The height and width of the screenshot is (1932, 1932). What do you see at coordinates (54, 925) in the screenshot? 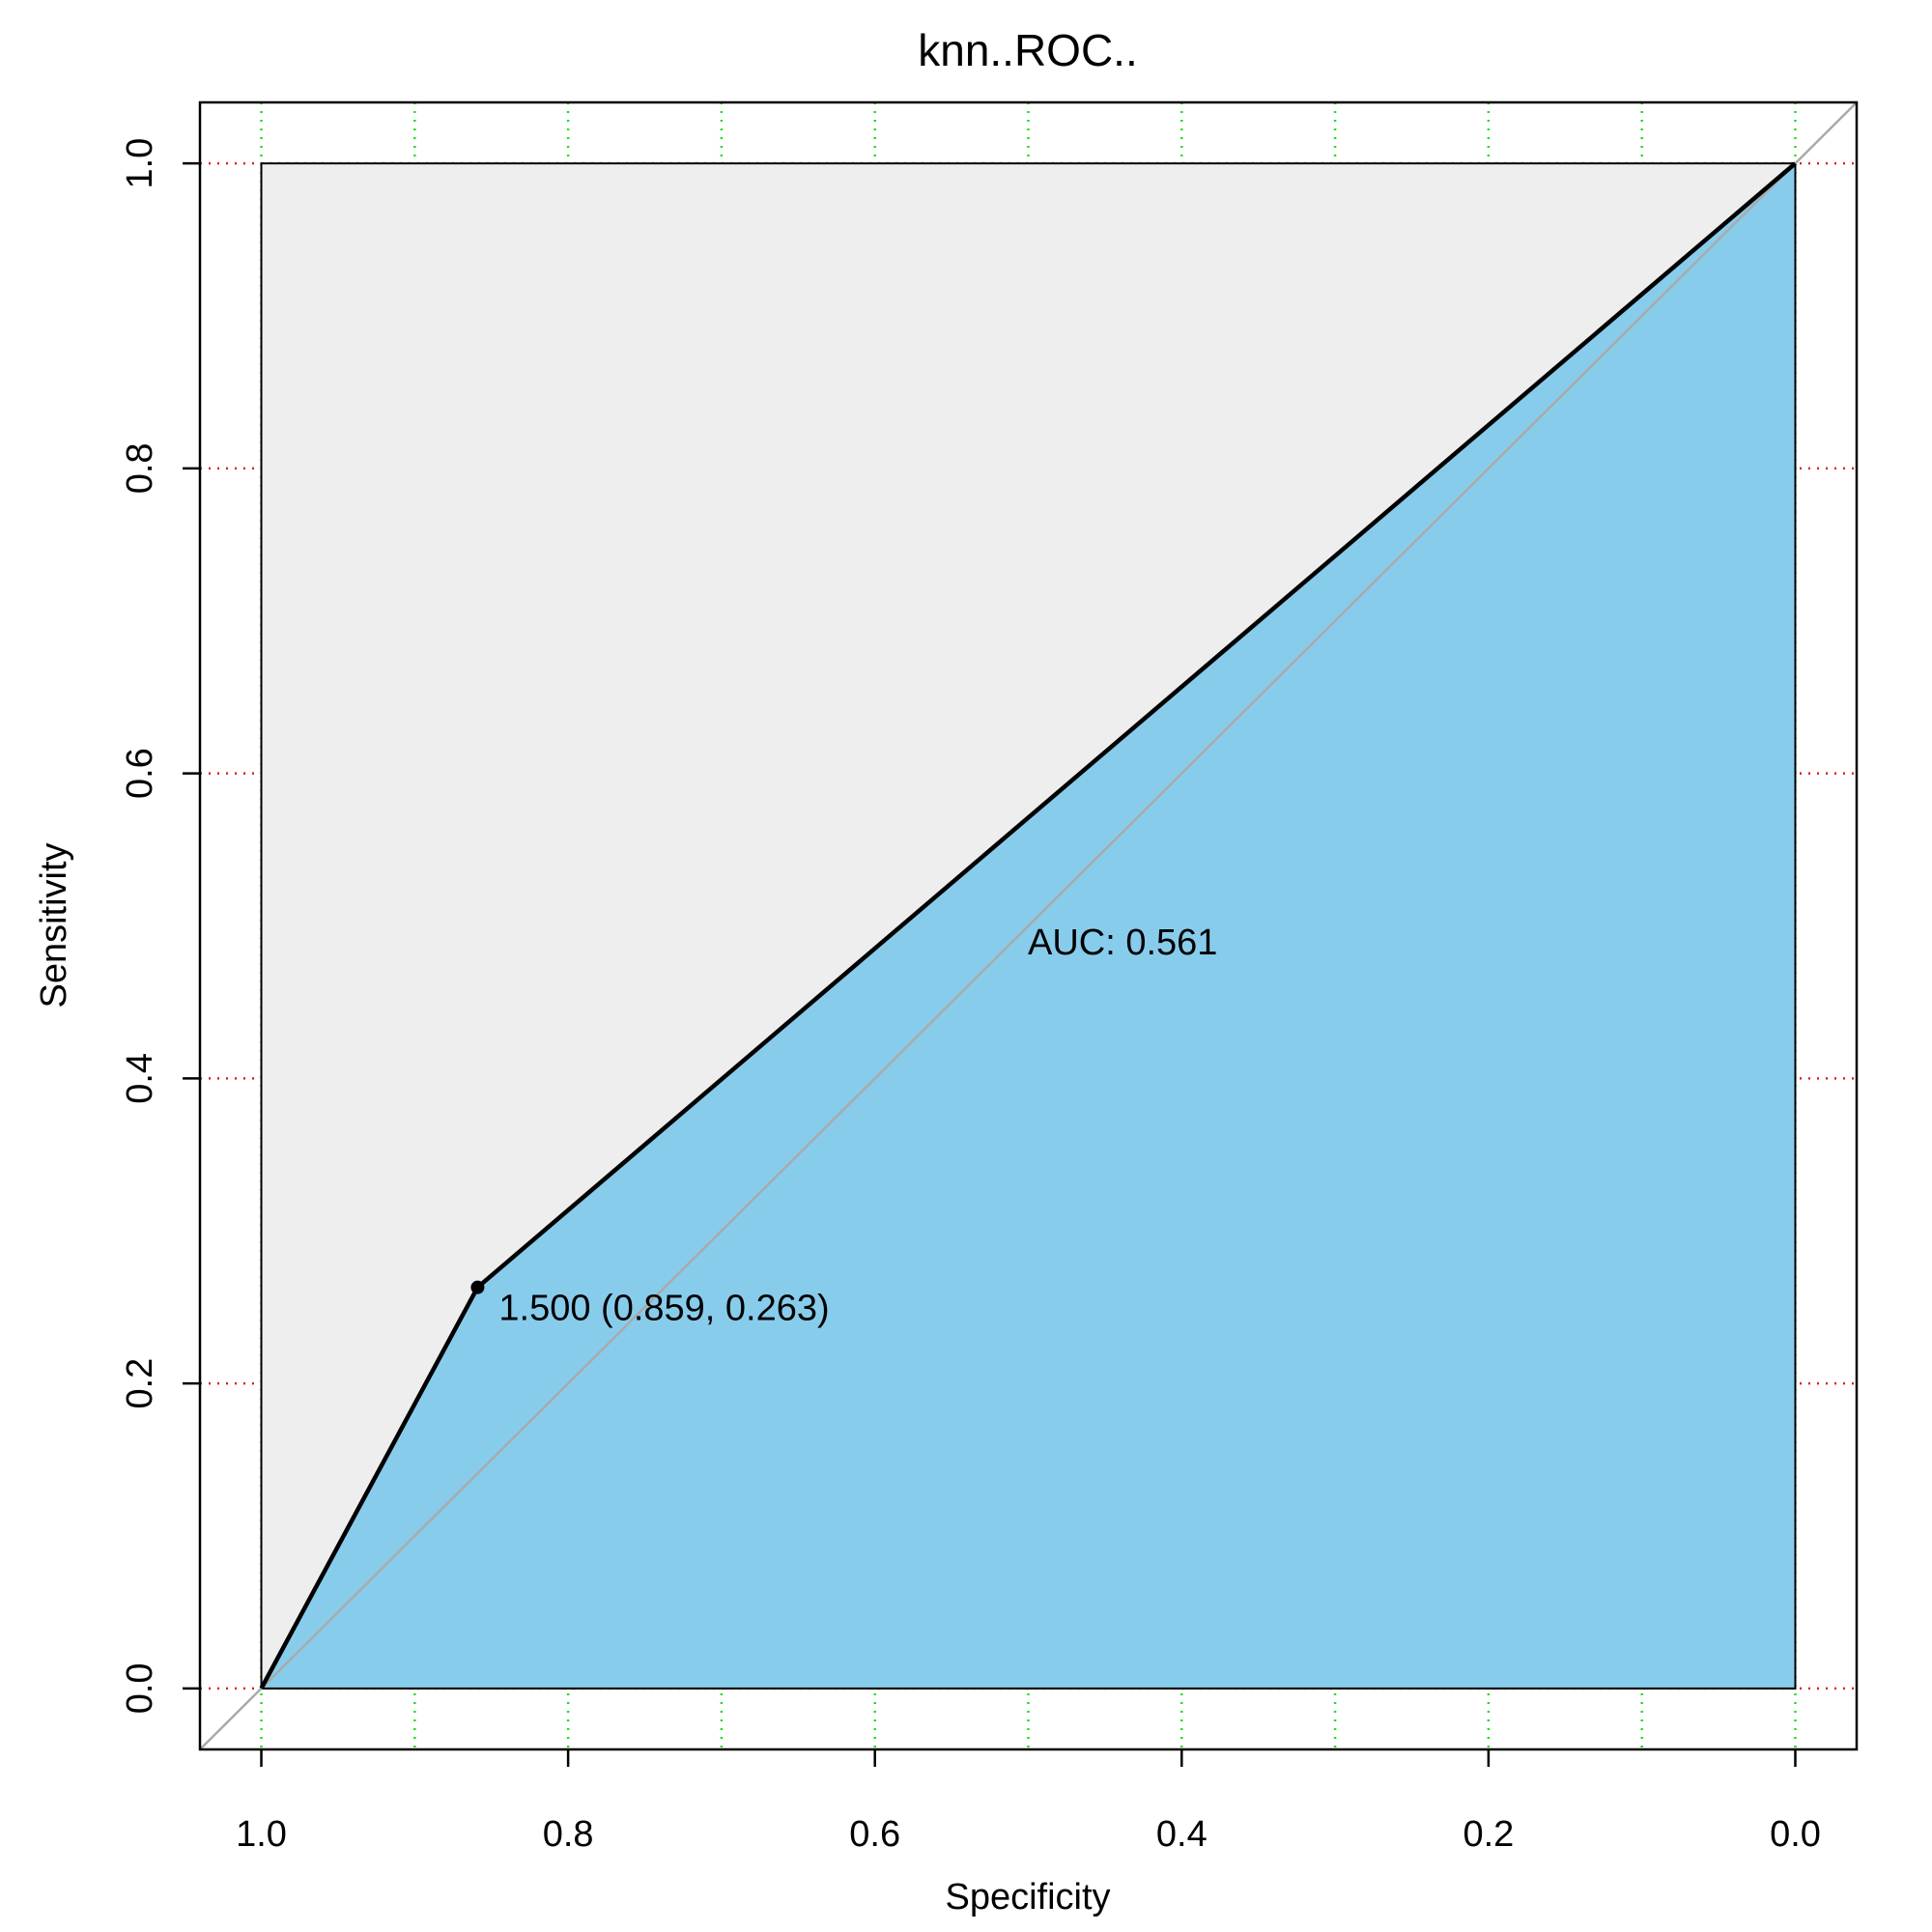
I see `y-axis-label: Sensitivity` at bounding box center [54, 925].